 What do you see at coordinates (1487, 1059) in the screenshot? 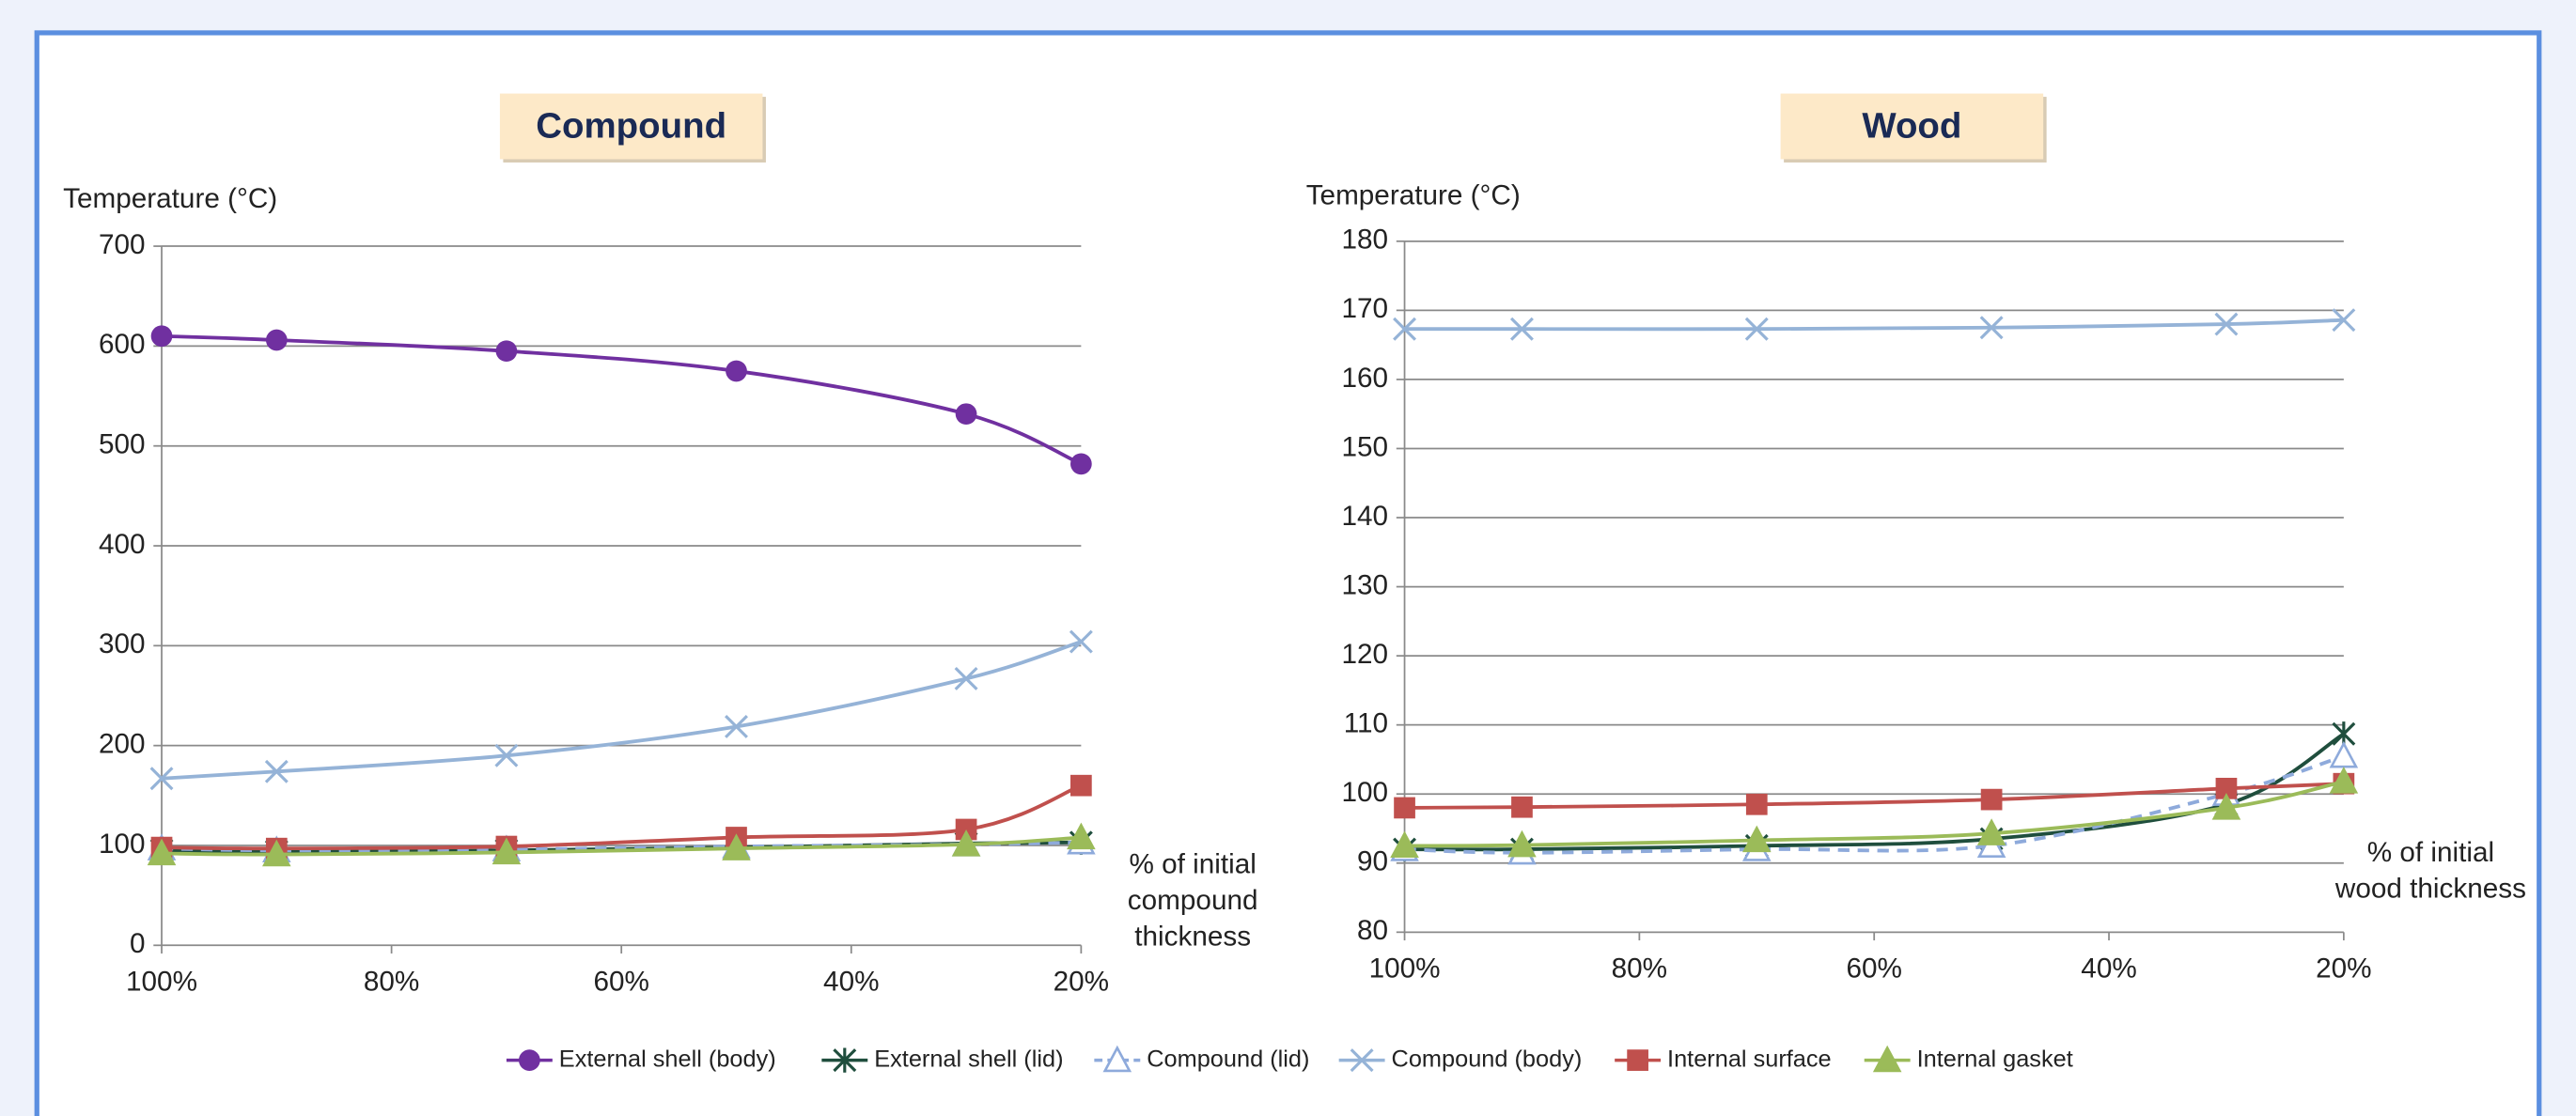
I see `legend-label: Compound (body)` at bounding box center [1487, 1059].